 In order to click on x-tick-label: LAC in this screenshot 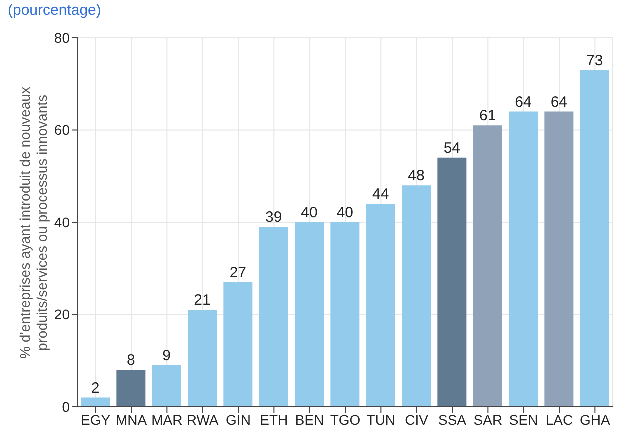, I will do `click(560, 420)`.